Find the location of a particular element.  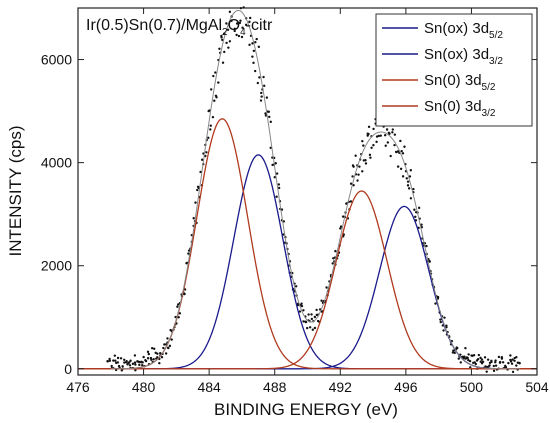

title-part: 2 is located at coordinates (225, 32).